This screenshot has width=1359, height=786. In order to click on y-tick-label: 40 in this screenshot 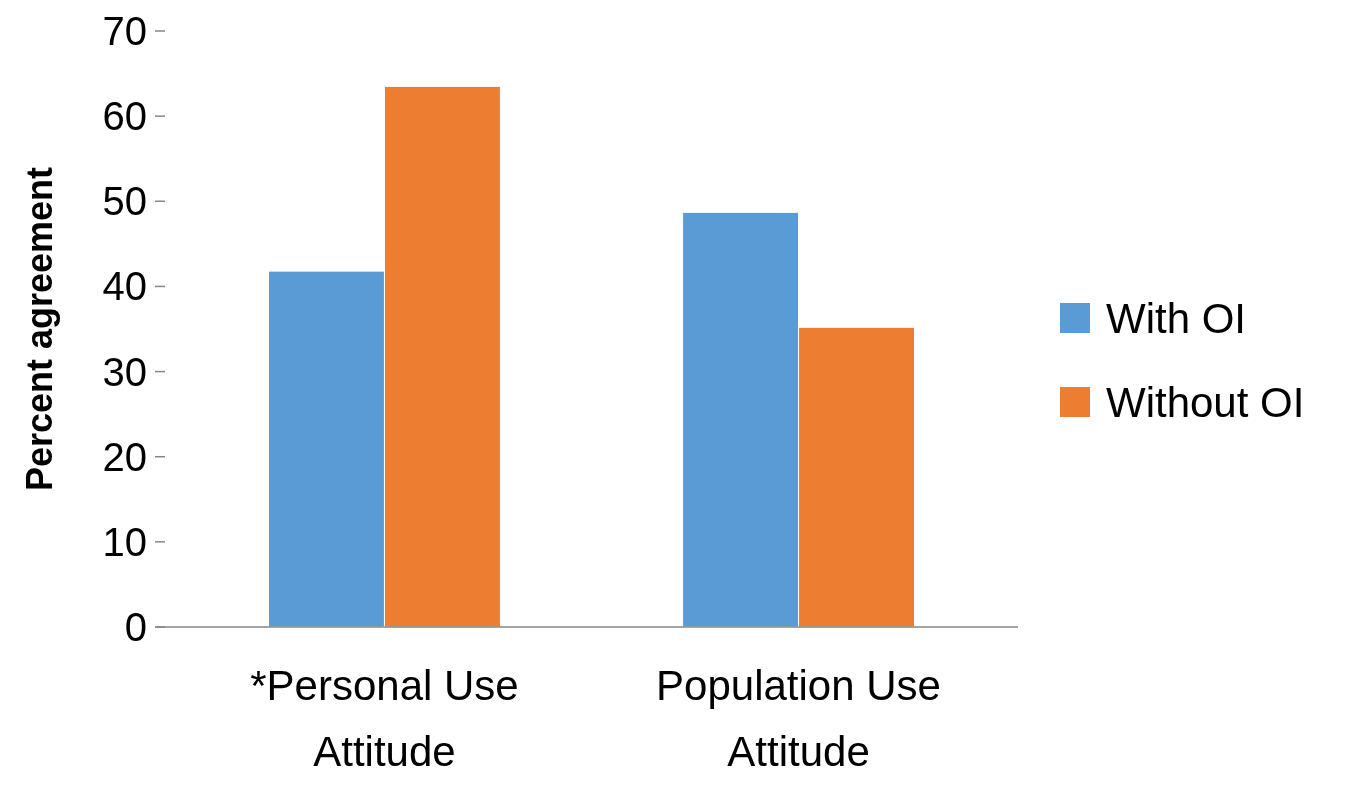, I will do `click(124, 286)`.